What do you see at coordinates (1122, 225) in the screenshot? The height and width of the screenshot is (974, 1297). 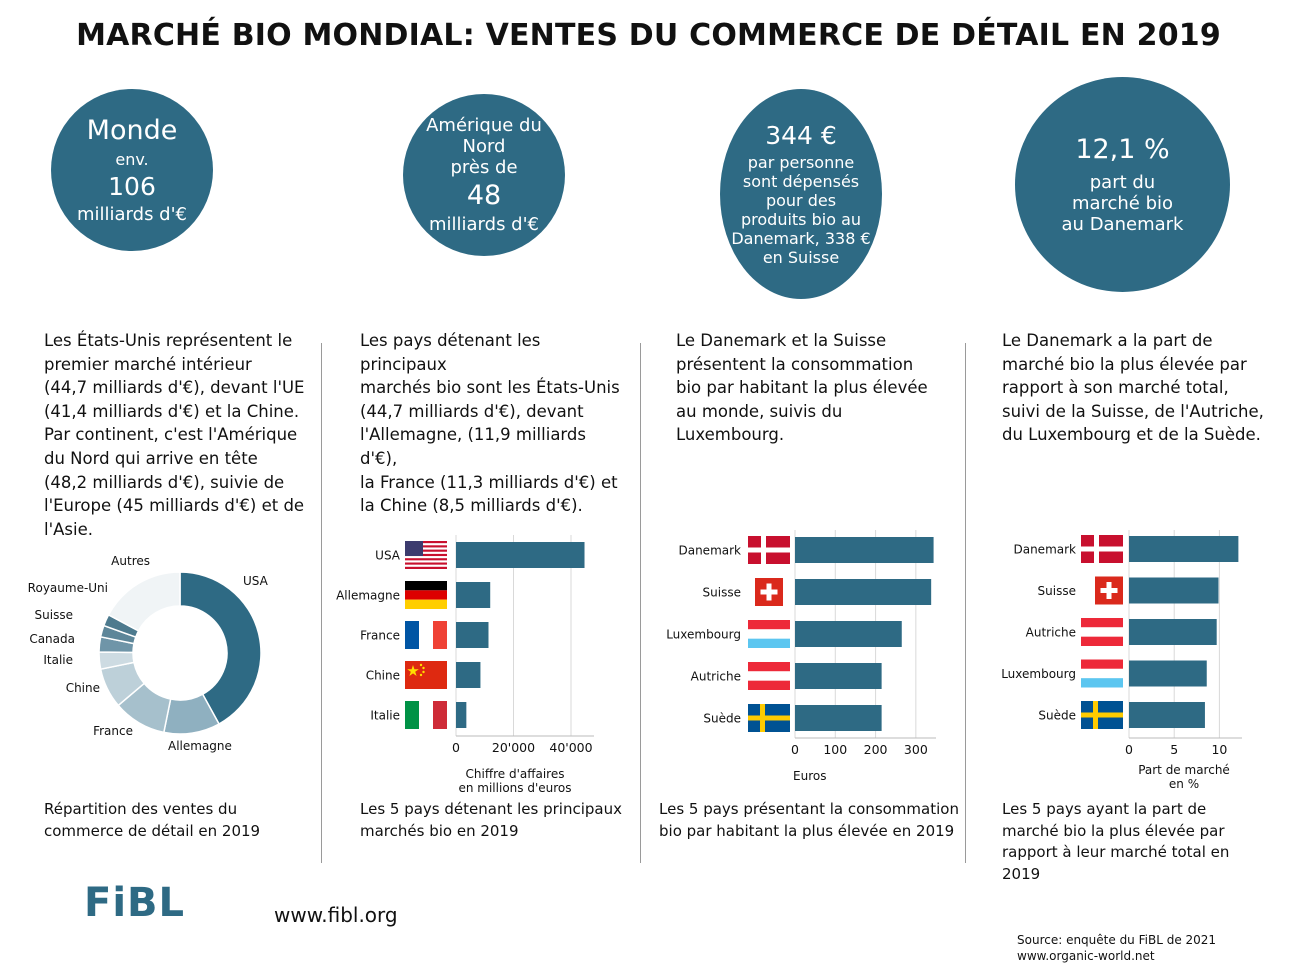 I see `circle-line: au Danemark` at bounding box center [1122, 225].